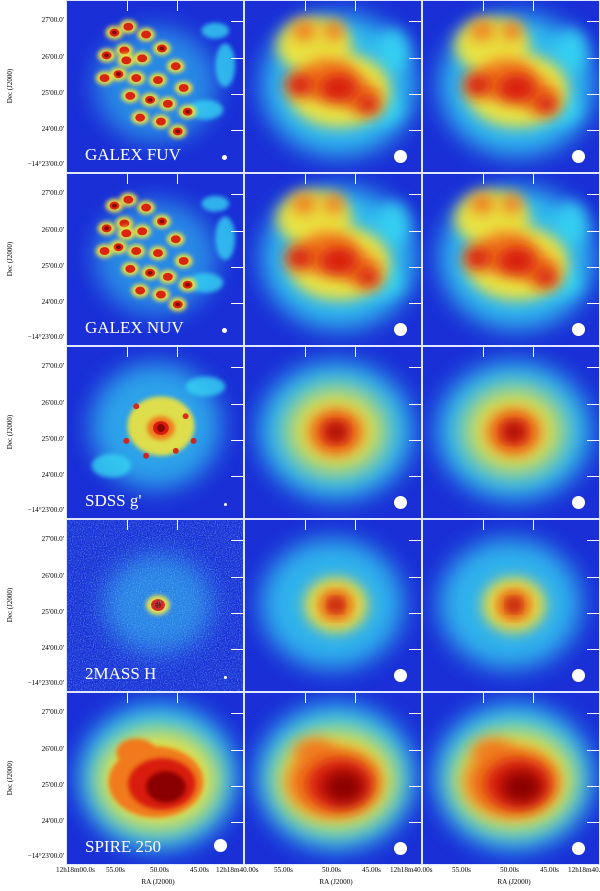 The image size is (600, 891). I want to click on band-label: 2MASS H, so click(121, 673).